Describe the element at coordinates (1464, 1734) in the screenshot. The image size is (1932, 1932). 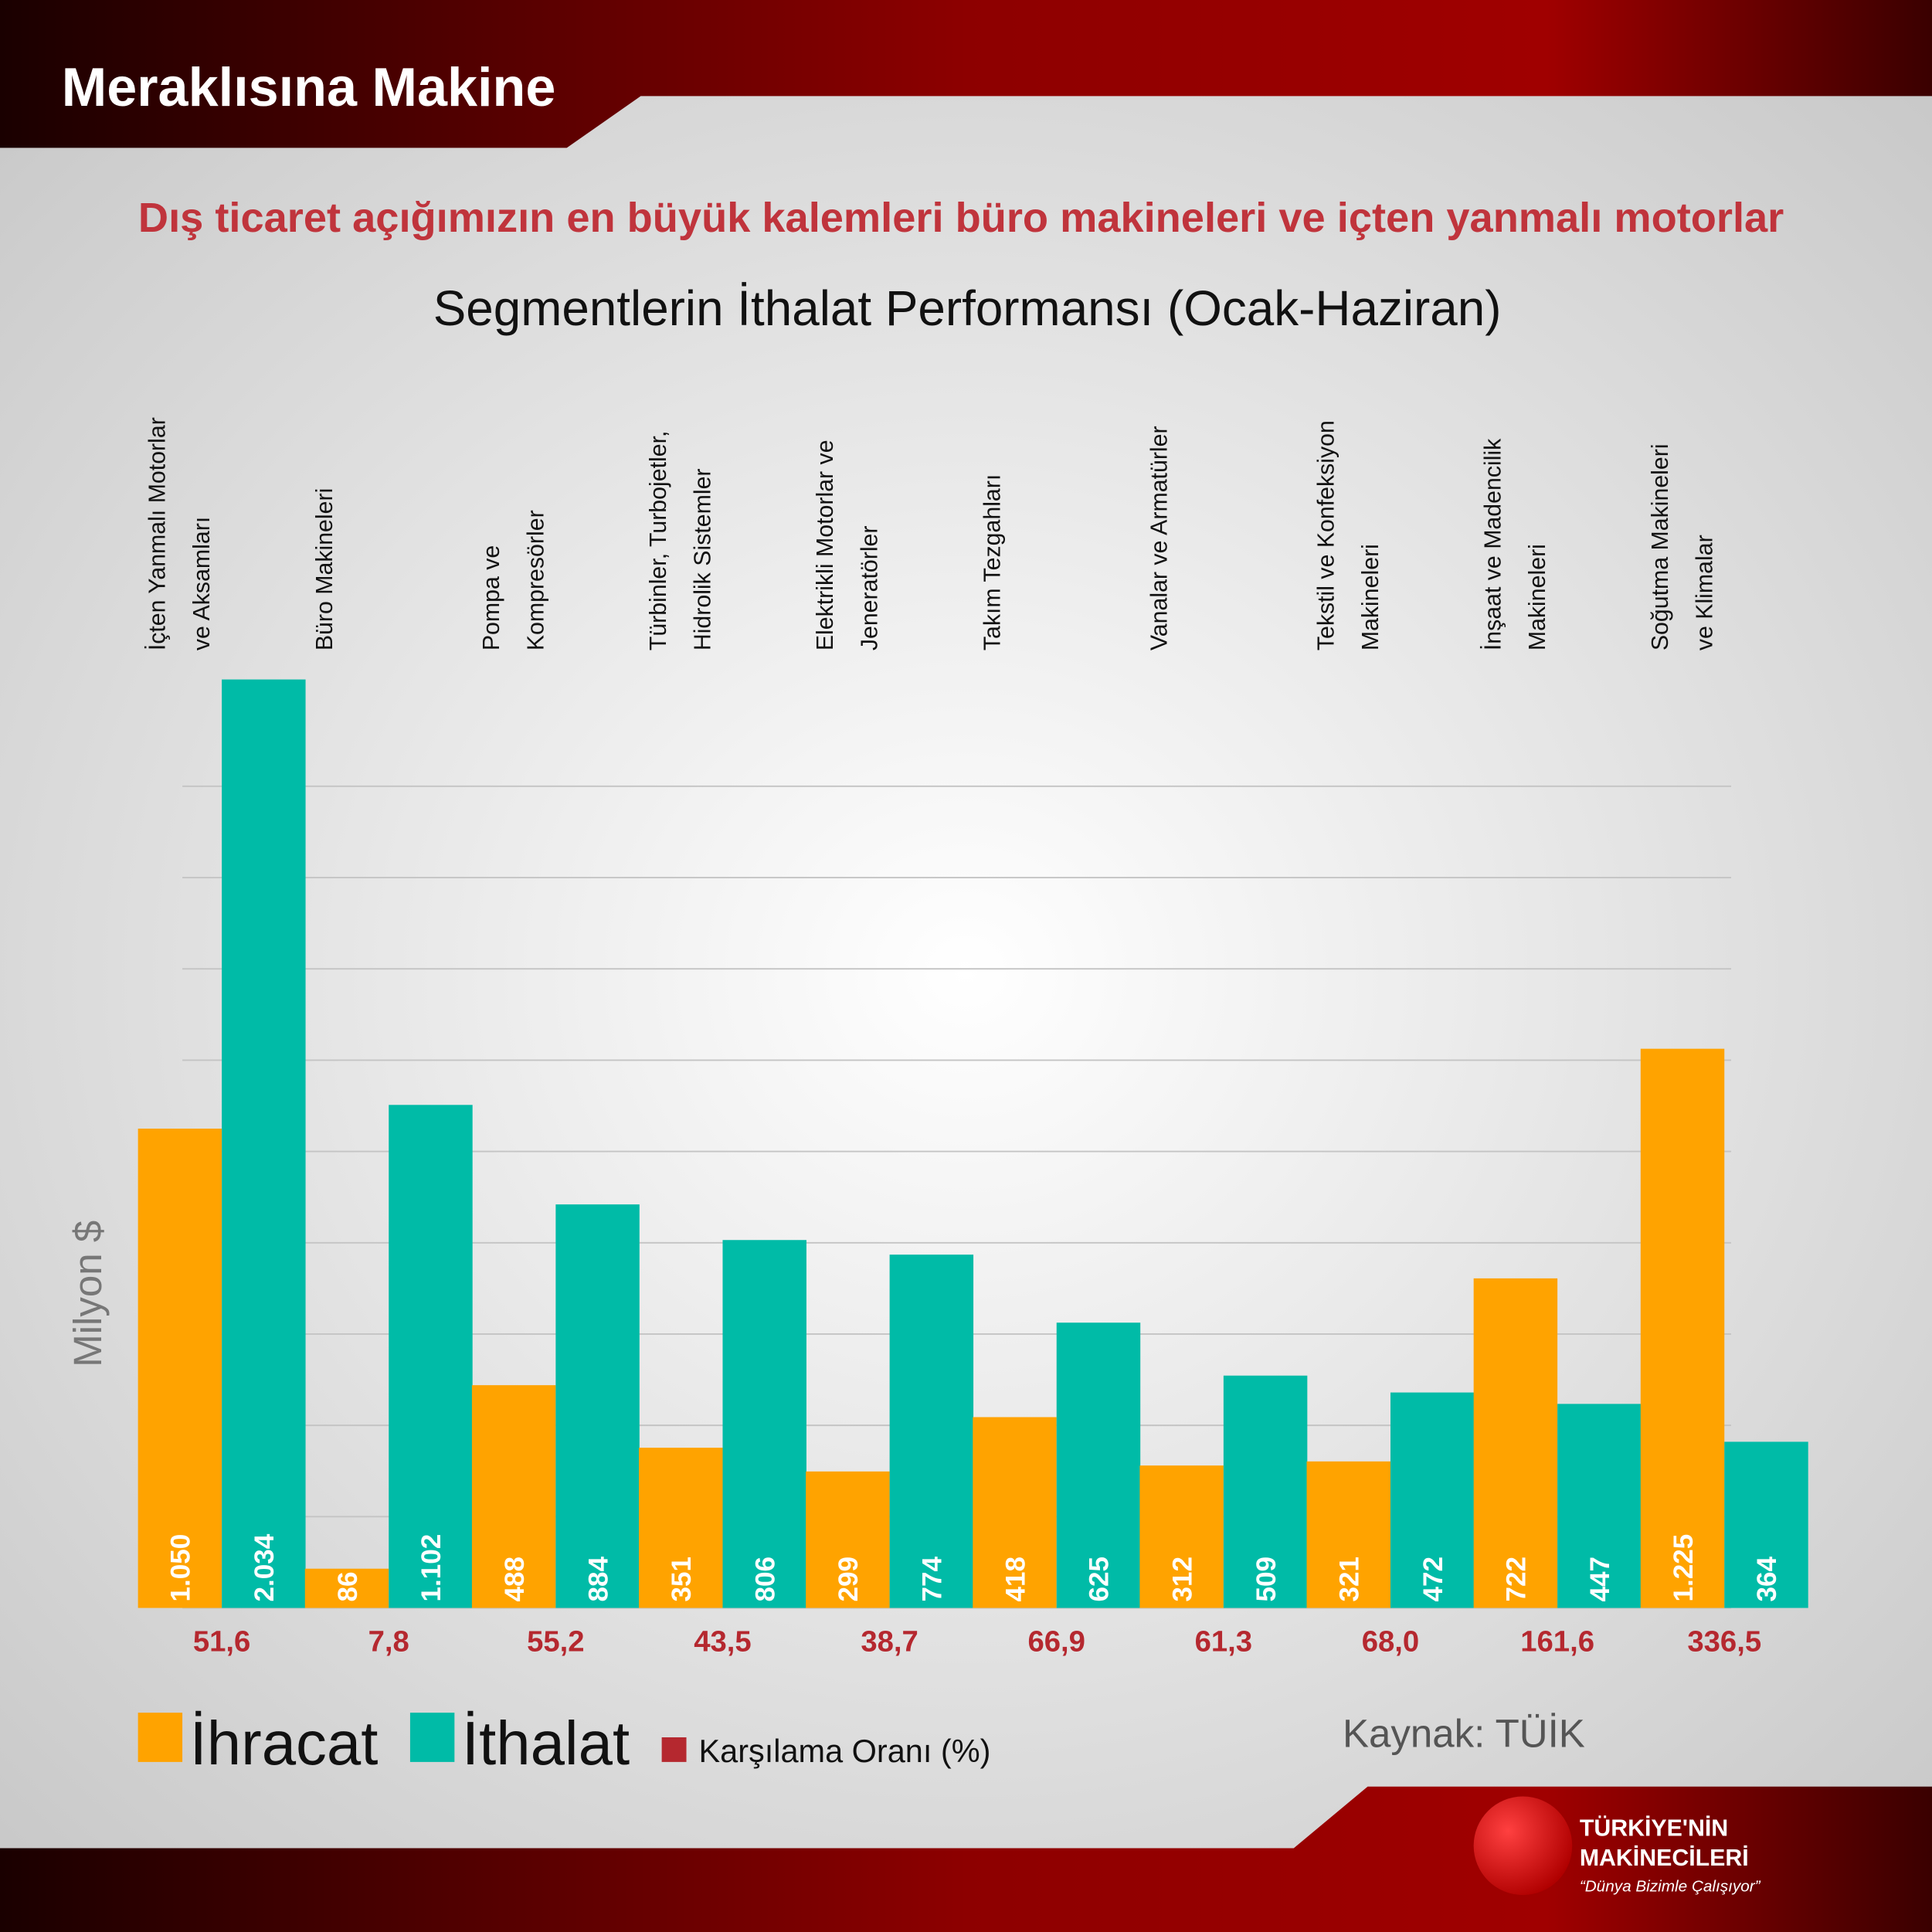
I see `source: Kaynak: TÜİK` at that location.